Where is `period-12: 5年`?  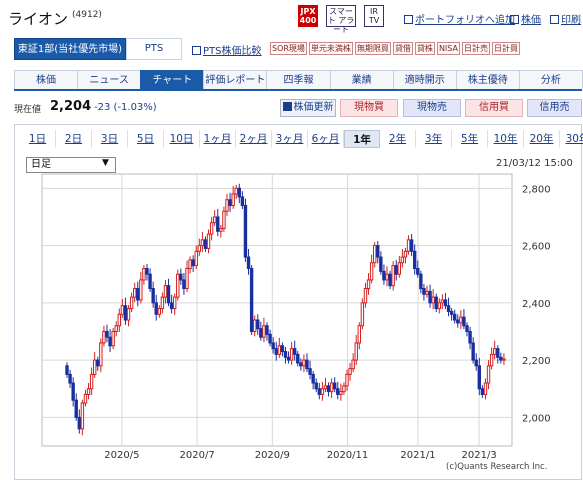
period-12: 5年 is located at coordinates (470, 139).